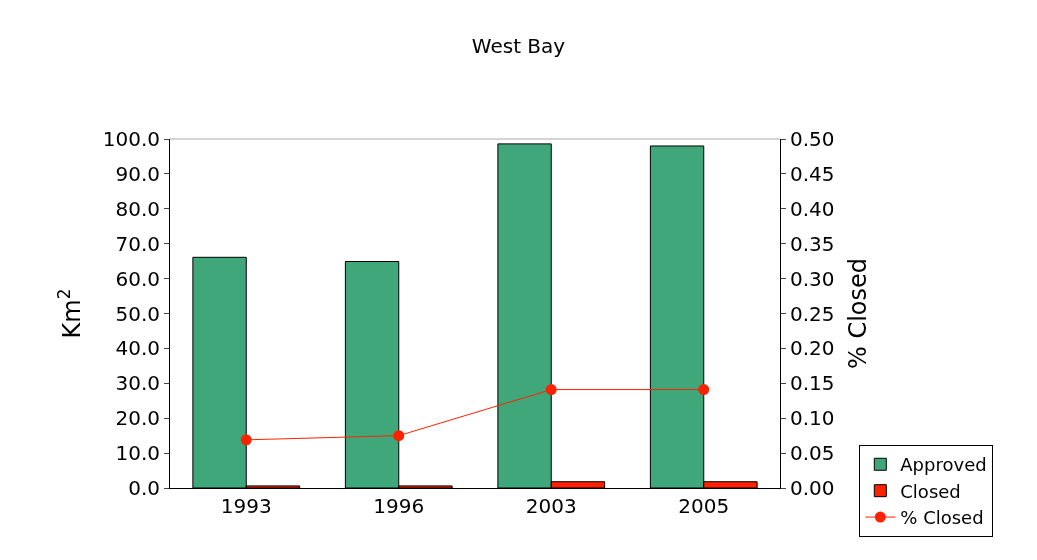 This screenshot has width=1037, height=560. I want to click on y2-tick-label: 0.05, so click(812, 453).